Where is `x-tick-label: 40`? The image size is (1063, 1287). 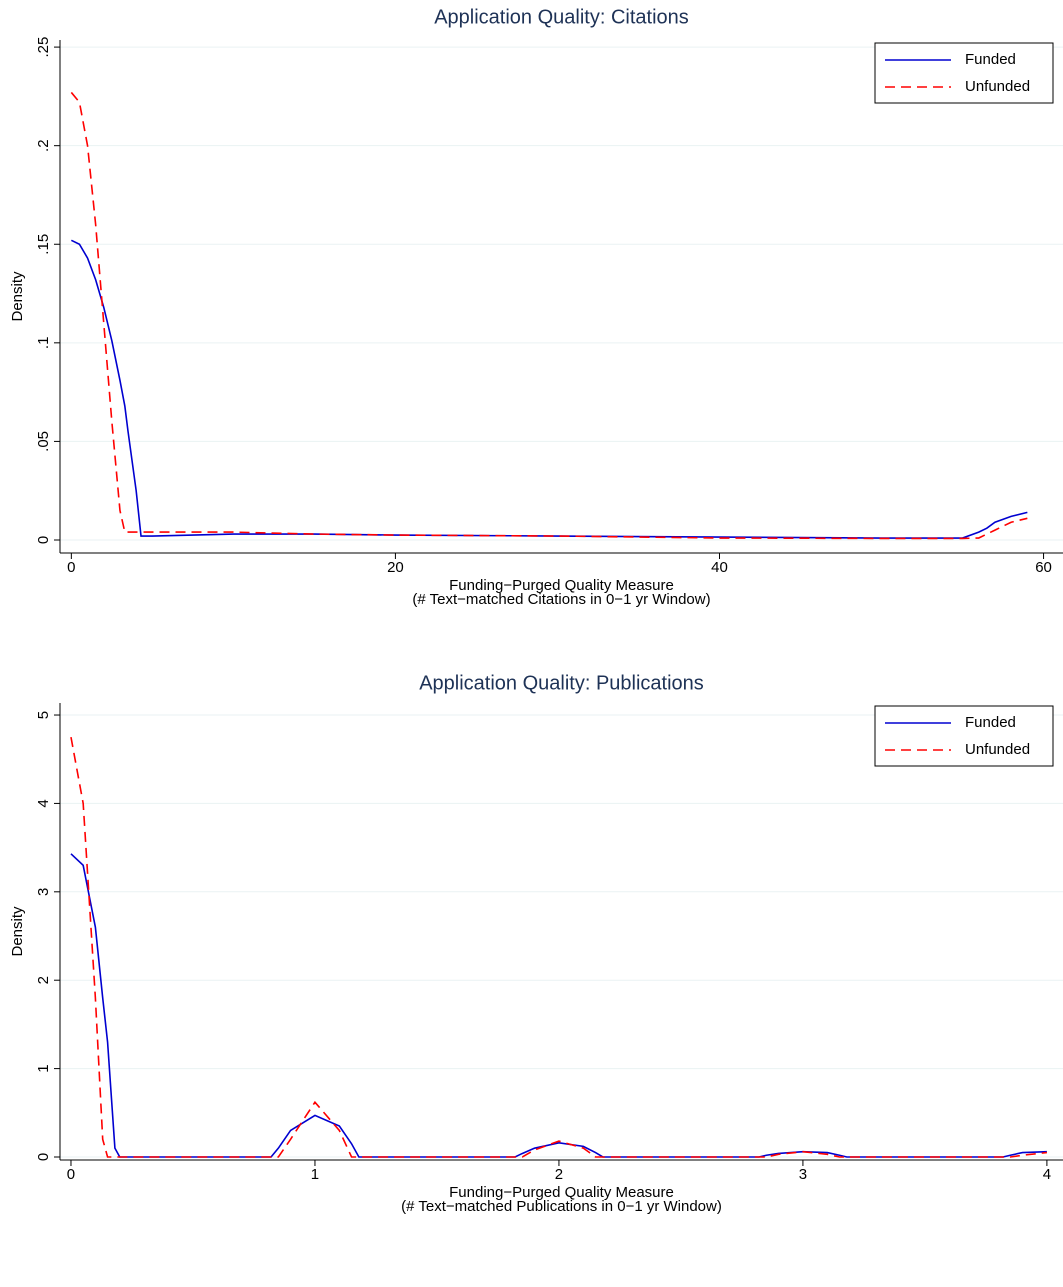 x-tick-label: 40 is located at coordinates (719, 567).